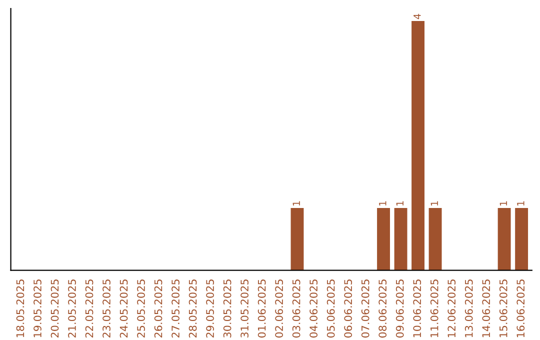 The image size is (540, 340). What do you see at coordinates (503, 309) in the screenshot?
I see `x-tick-label: 15.06.2025` at bounding box center [503, 309].